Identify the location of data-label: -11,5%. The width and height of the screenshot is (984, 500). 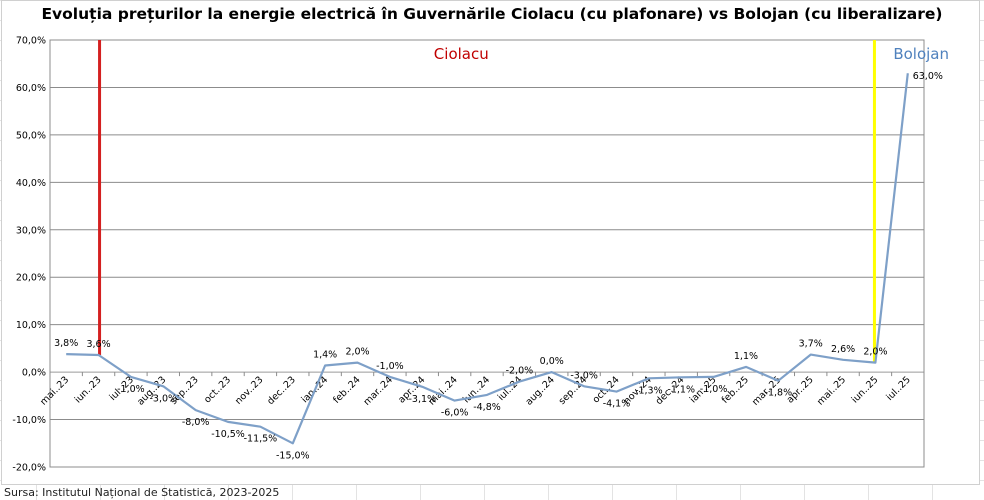
(261, 439).